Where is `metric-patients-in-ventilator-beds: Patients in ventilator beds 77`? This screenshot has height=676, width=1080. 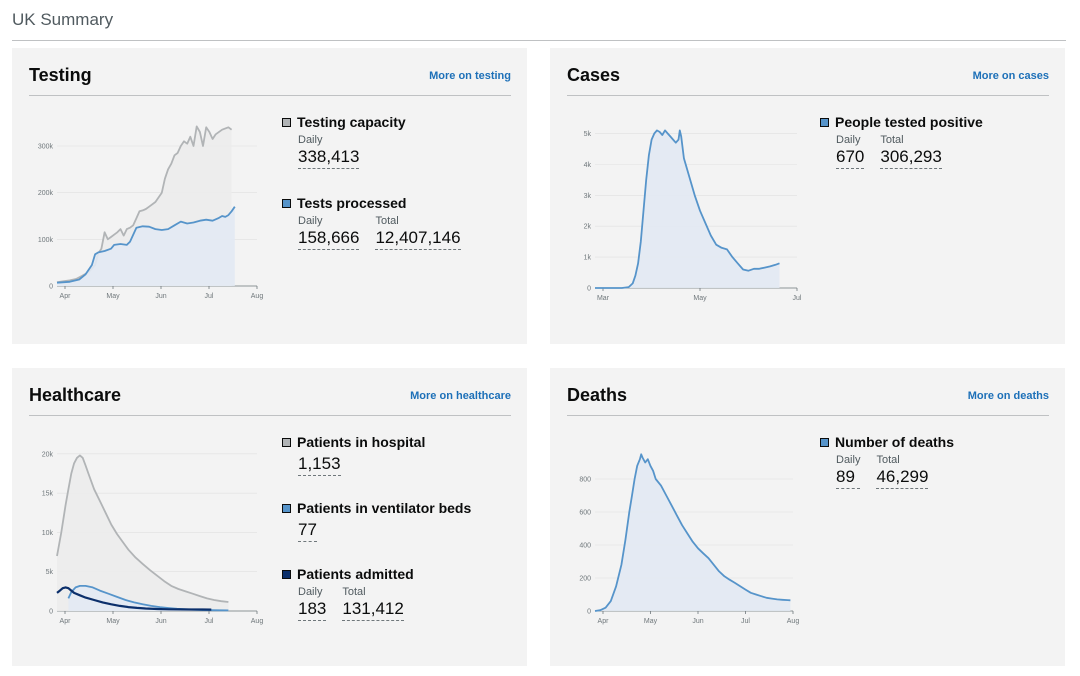
metric-patients-in-ventilator-beds: Patients in ventilator beds 77 is located at coordinates (376, 521).